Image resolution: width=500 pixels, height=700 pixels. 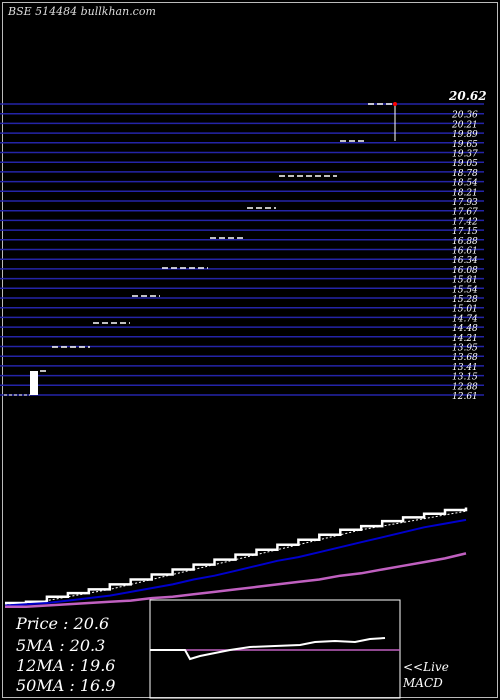 What do you see at coordinates (465, 155) in the screenshot?
I see `price-level-label: 19.37` at bounding box center [465, 155].